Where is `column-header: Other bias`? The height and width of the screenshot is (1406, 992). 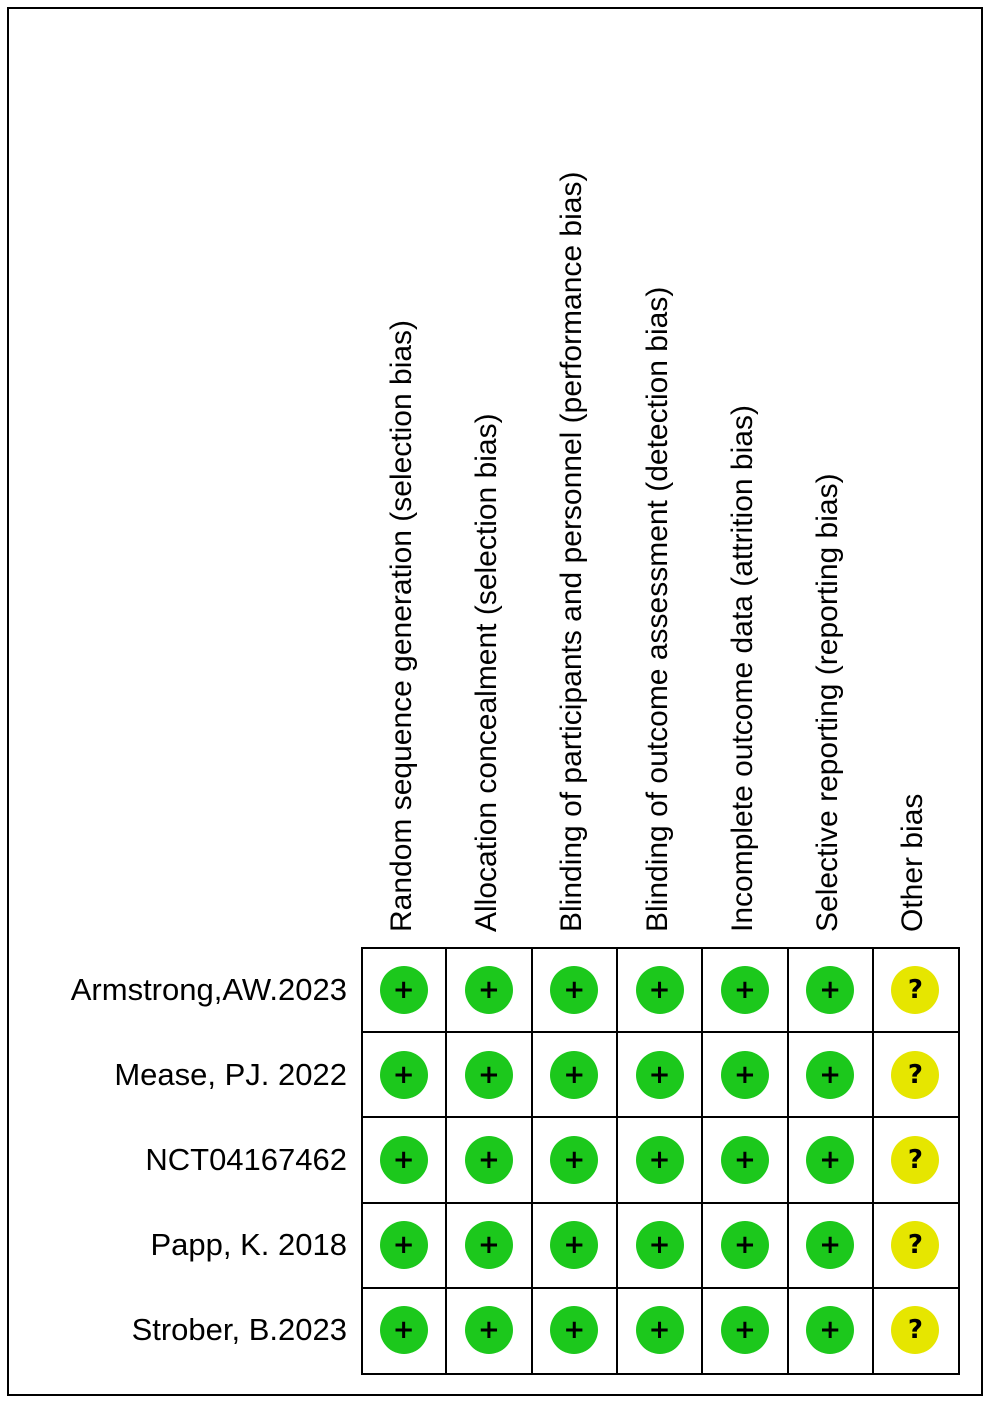
column-header: Other bias is located at coordinates (913, 862).